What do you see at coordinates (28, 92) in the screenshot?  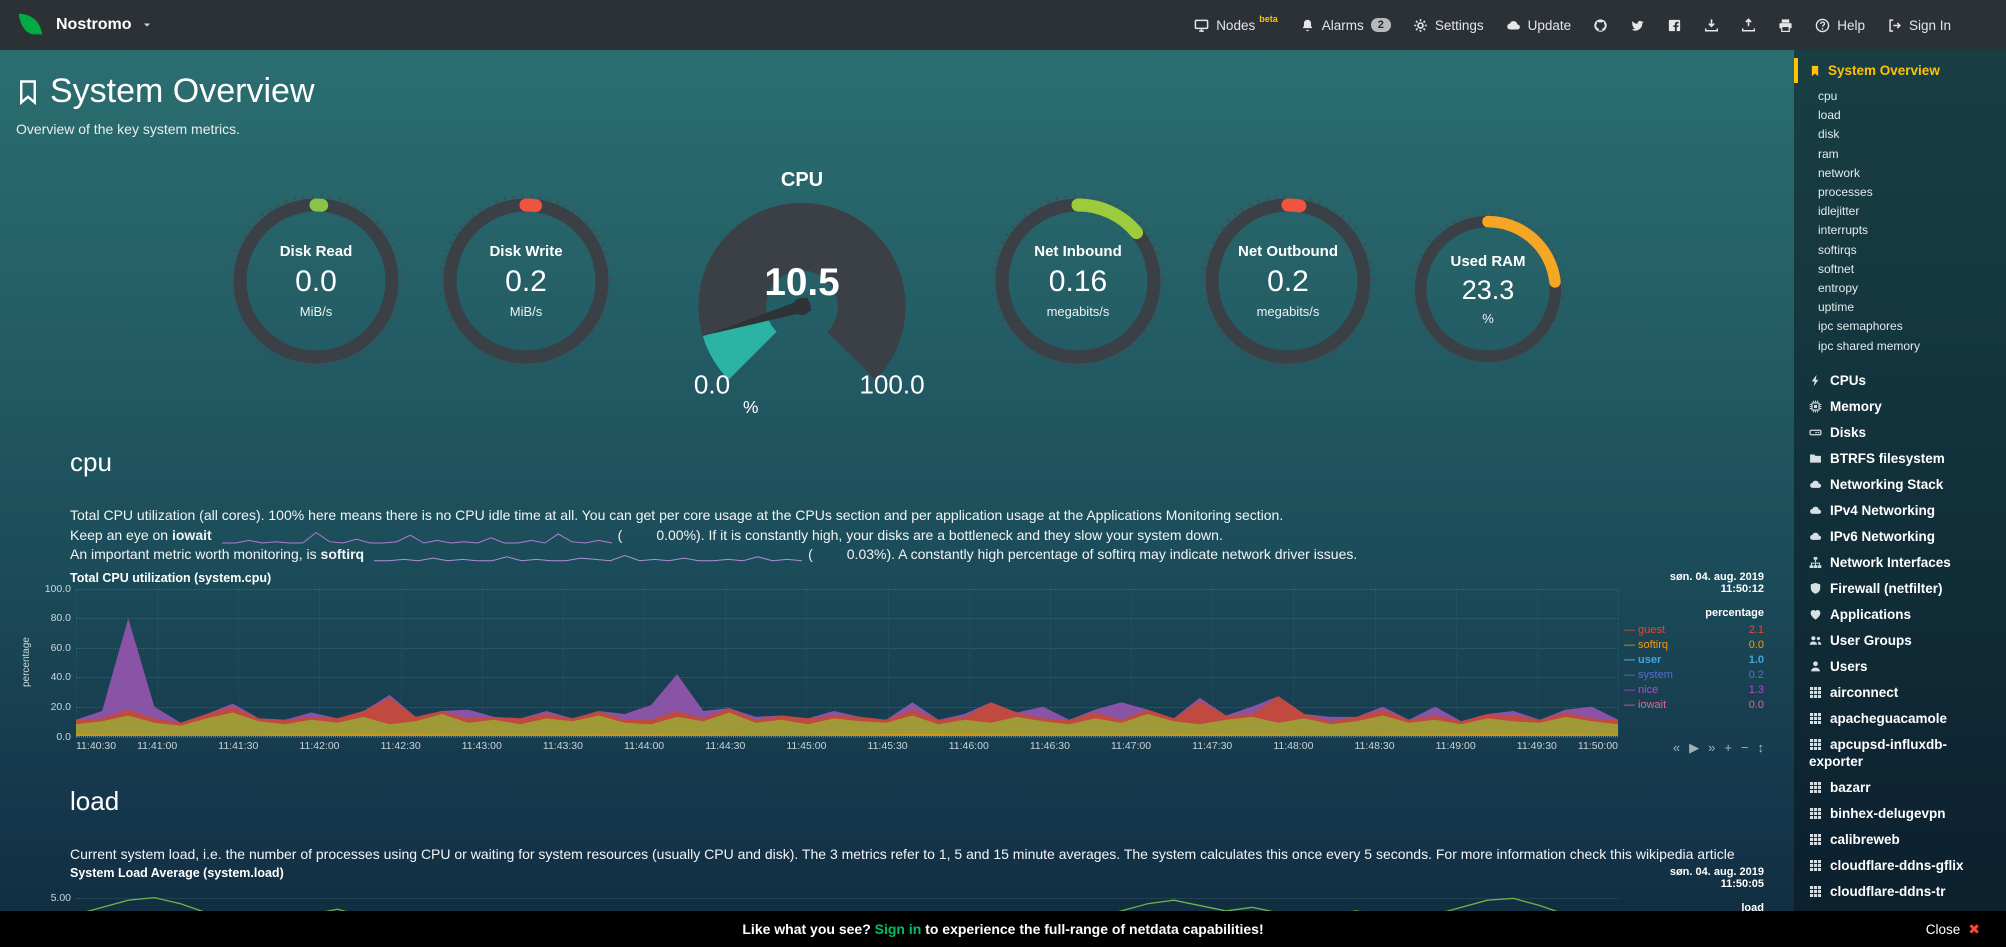 I see `bookmark-outline-icon` at bounding box center [28, 92].